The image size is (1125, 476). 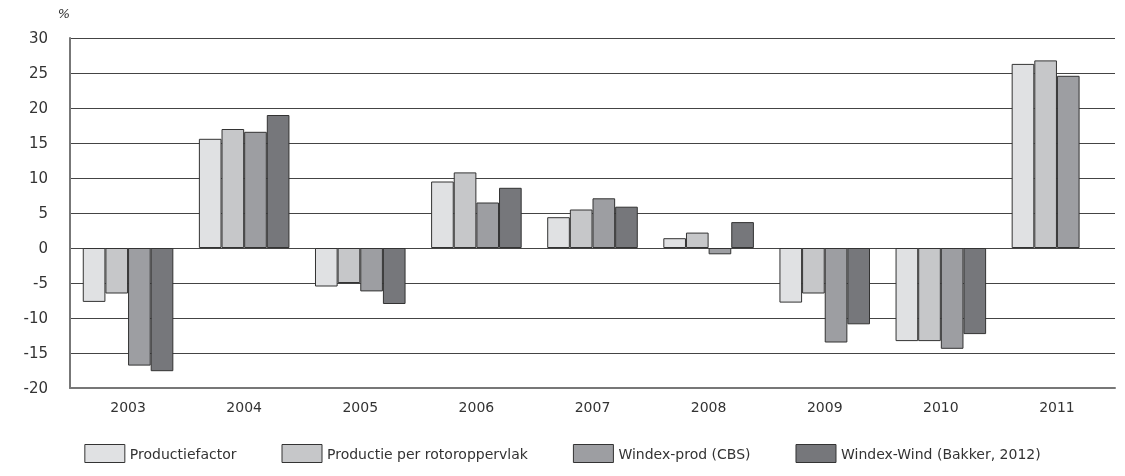 What do you see at coordinates (476, 407) in the screenshot?
I see `x-tick-label: 2006` at bounding box center [476, 407].